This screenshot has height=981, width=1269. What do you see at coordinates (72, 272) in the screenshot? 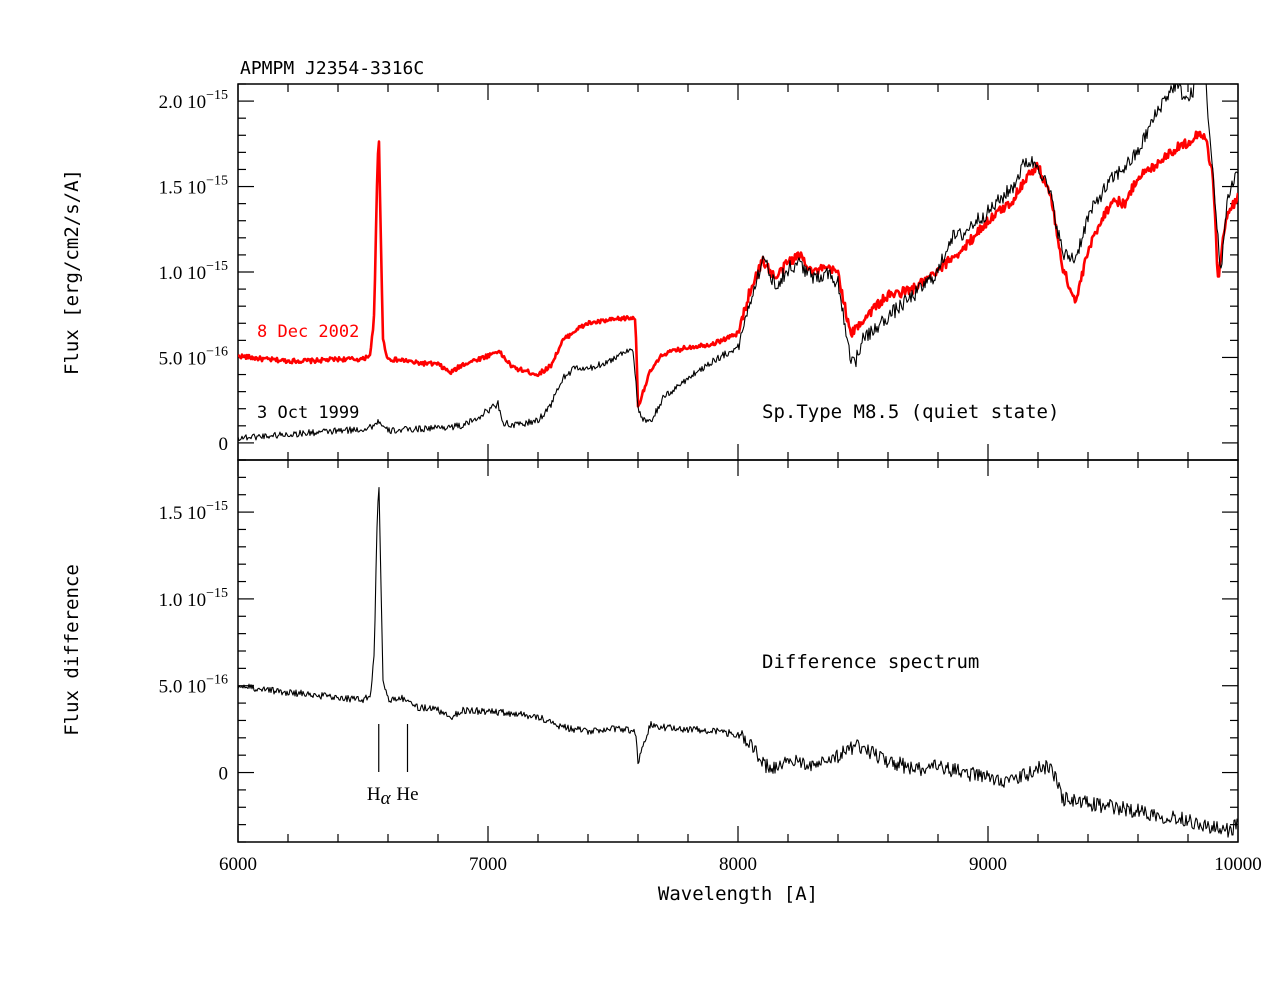
I see `top-y-axis-label: Flux [erg/cm2/s/A]` at bounding box center [72, 272].